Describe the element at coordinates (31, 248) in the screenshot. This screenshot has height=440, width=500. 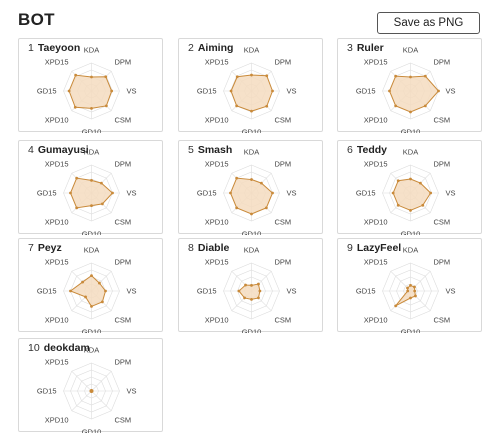
I see `player-rank: 7` at that location.